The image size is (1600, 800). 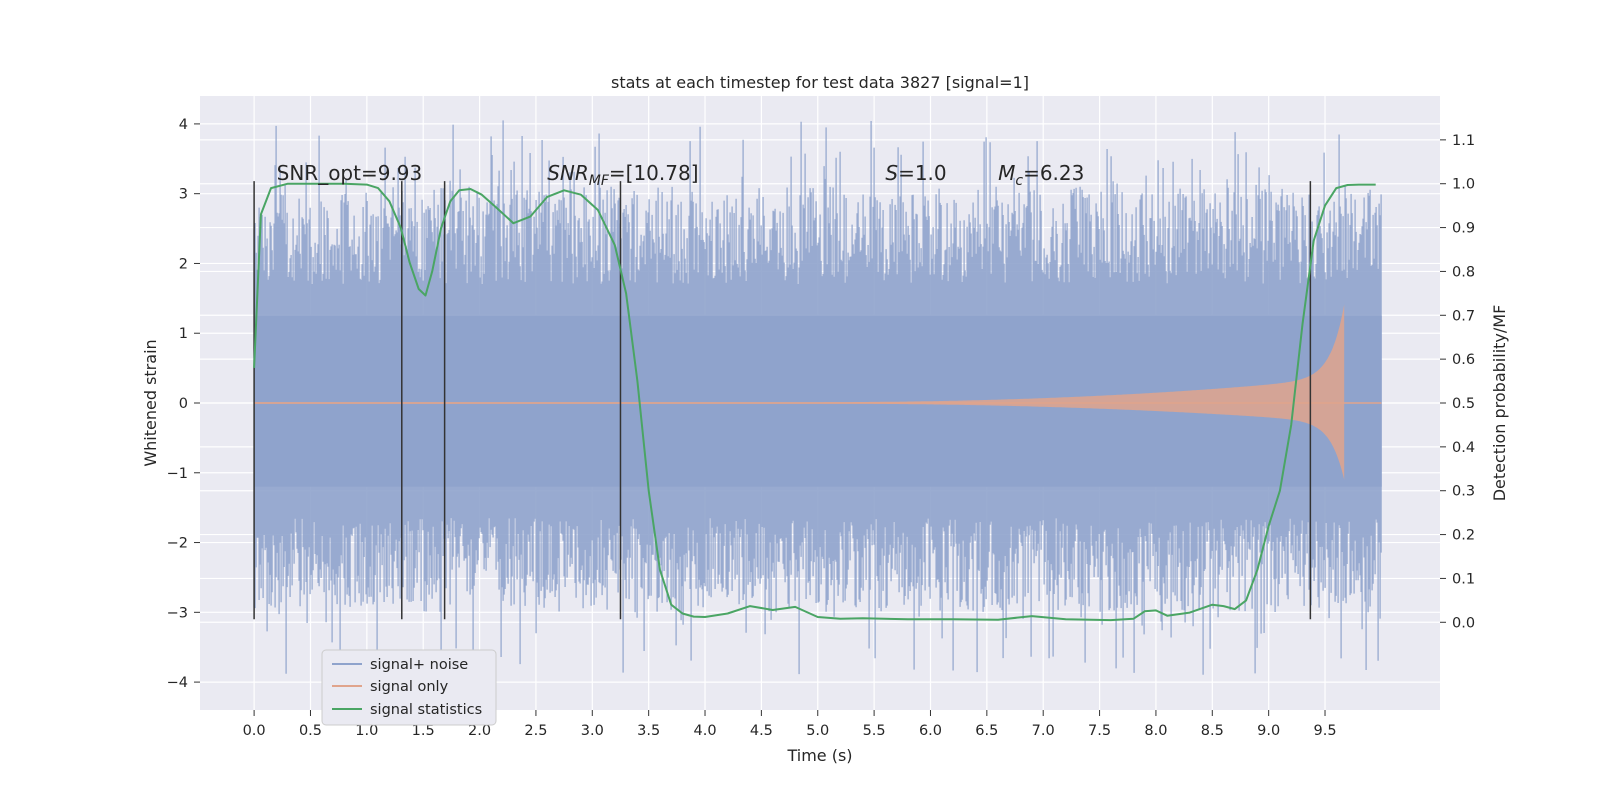 I want to click on x-tick-label: 0.0, so click(x=254, y=731).